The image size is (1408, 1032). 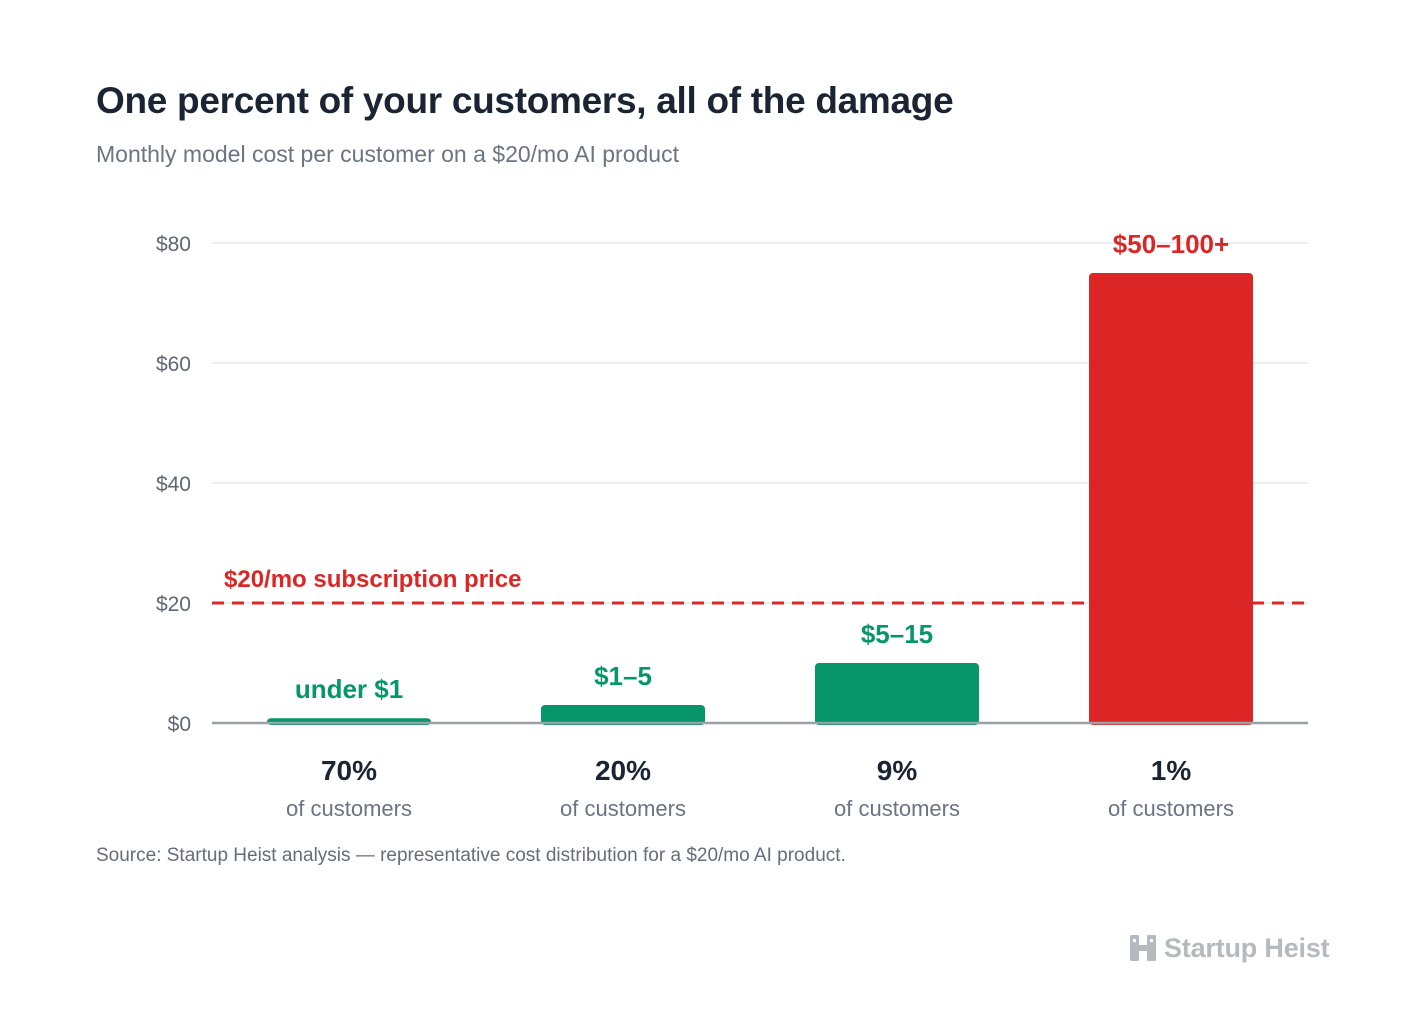 What do you see at coordinates (1171, 244) in the screenshot?
I see `bar-value-label: $50–100+` at bounding box center [1171, 244].